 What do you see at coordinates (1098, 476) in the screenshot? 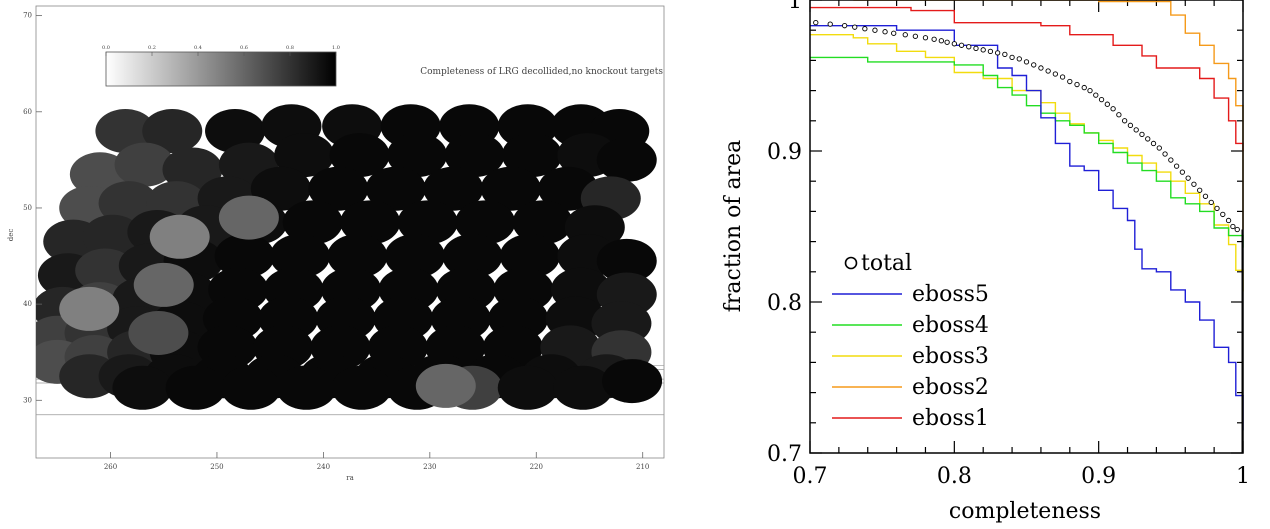
I see `curve-x-tick-label: 0.9` at bounding box center [1098, 476].